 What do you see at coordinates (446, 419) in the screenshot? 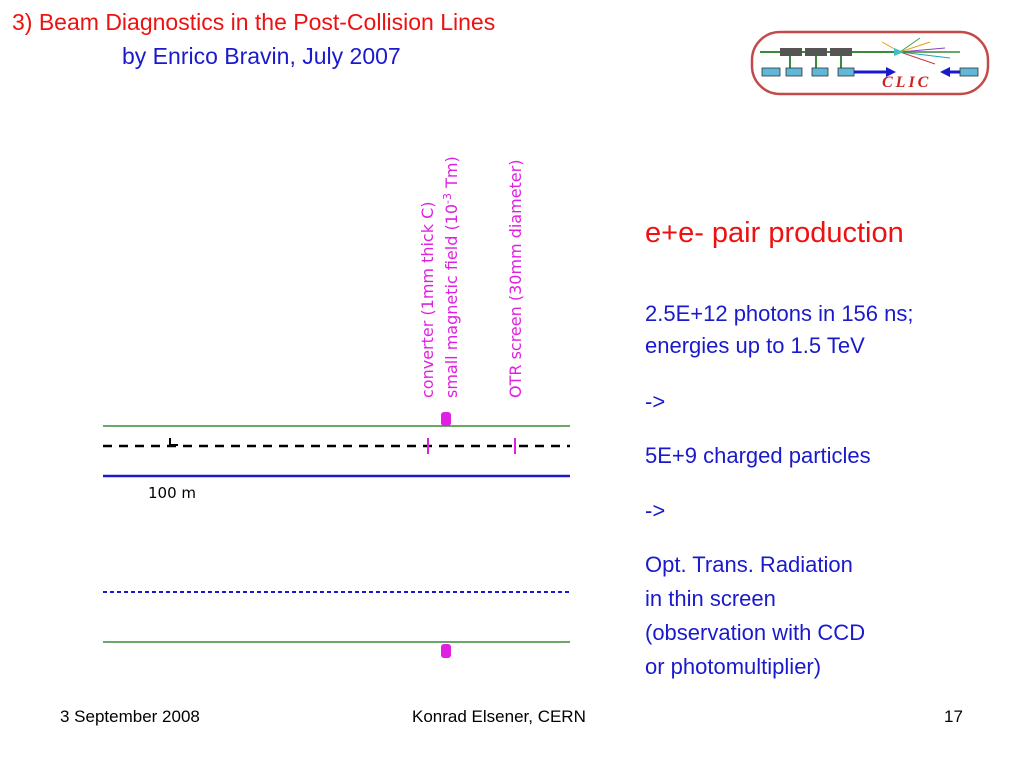
I see `converter-marker-top` at bounding box center [446, 419].